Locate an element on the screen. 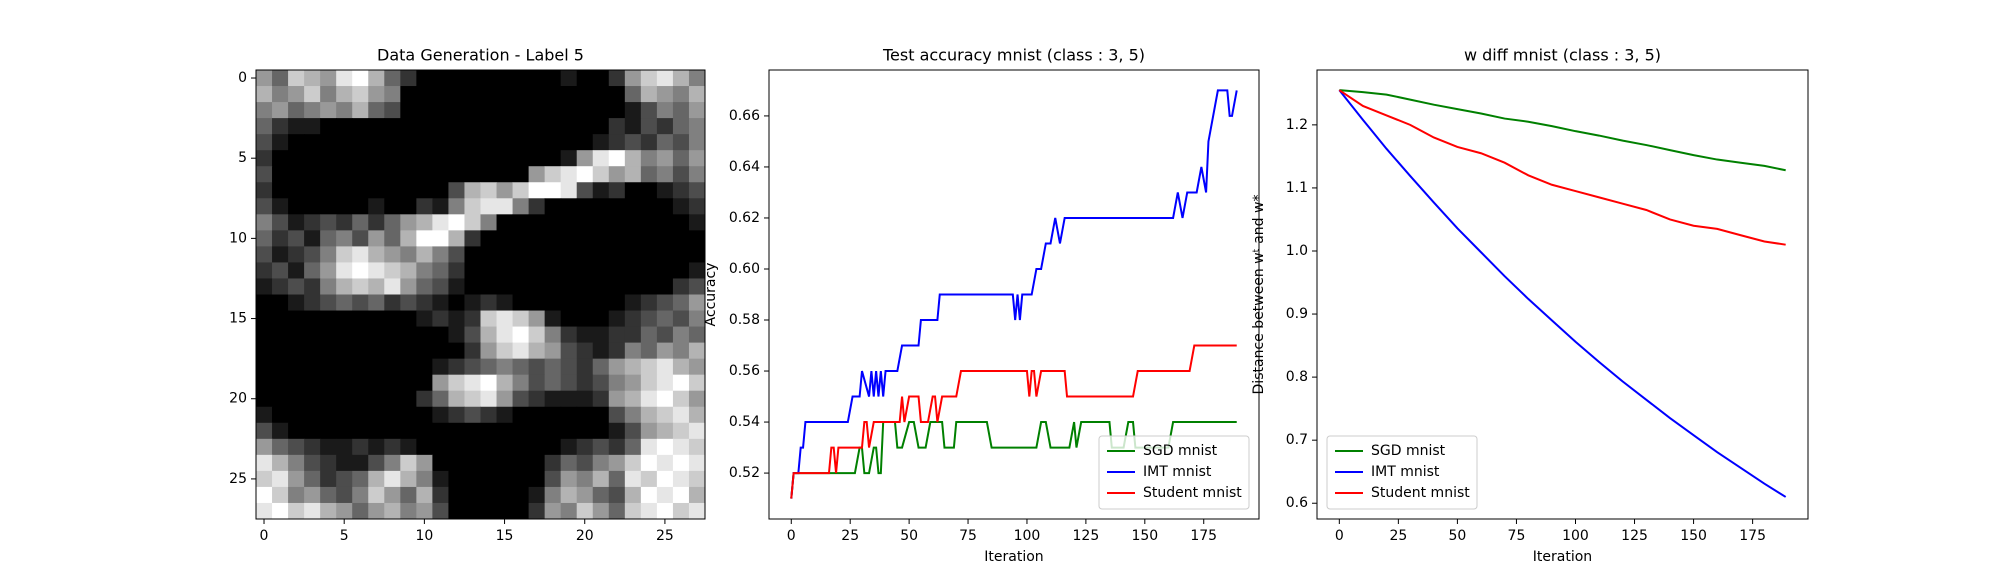 This screenshot has width=2000, height=580. x-axis-label: Iteration is located at coordinates (1562, 557).